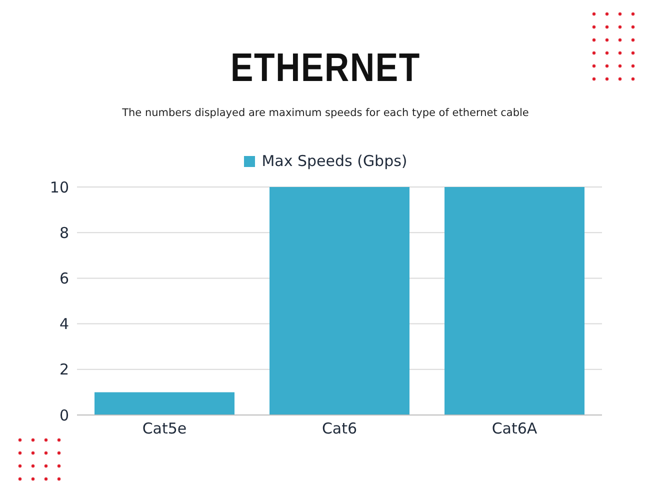  What do you see at coordinates (59, 187) in the screenshot?
I see `y-tick-label: 10` at bounding box center [59, 187].